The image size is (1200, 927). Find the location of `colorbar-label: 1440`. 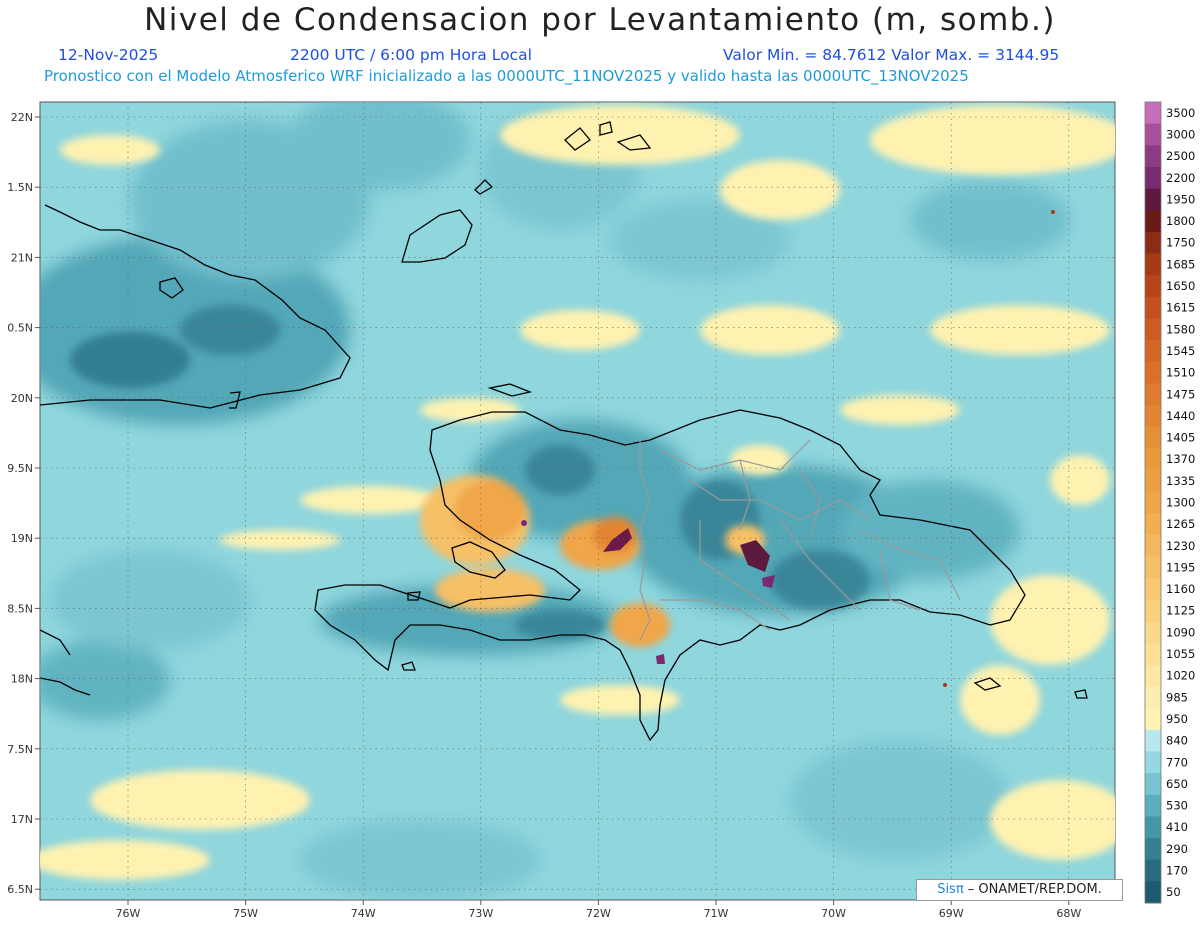

colorbar-label: 1440 is located at coordinates (1180, 416).